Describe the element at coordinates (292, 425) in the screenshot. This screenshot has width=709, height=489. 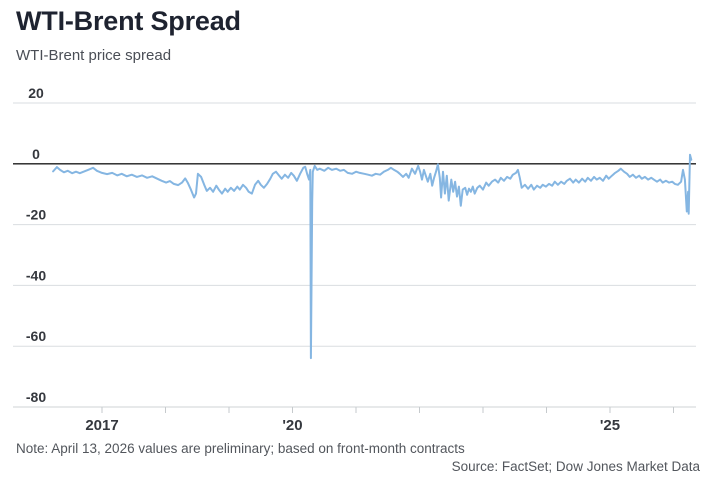
I see `x-tick-label: '20` at that location.